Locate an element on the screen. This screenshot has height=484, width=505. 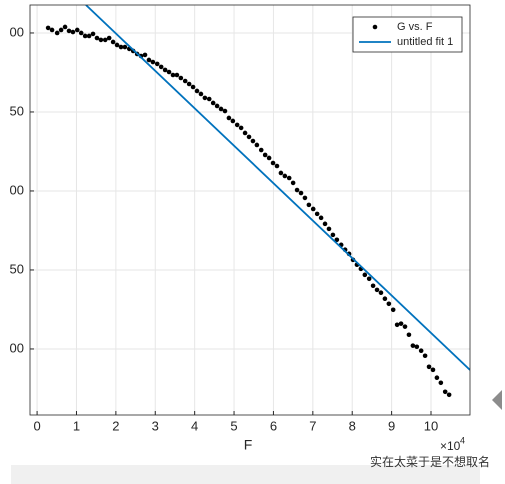
x-tick-label: 5 is located at coordinates (233, 425).